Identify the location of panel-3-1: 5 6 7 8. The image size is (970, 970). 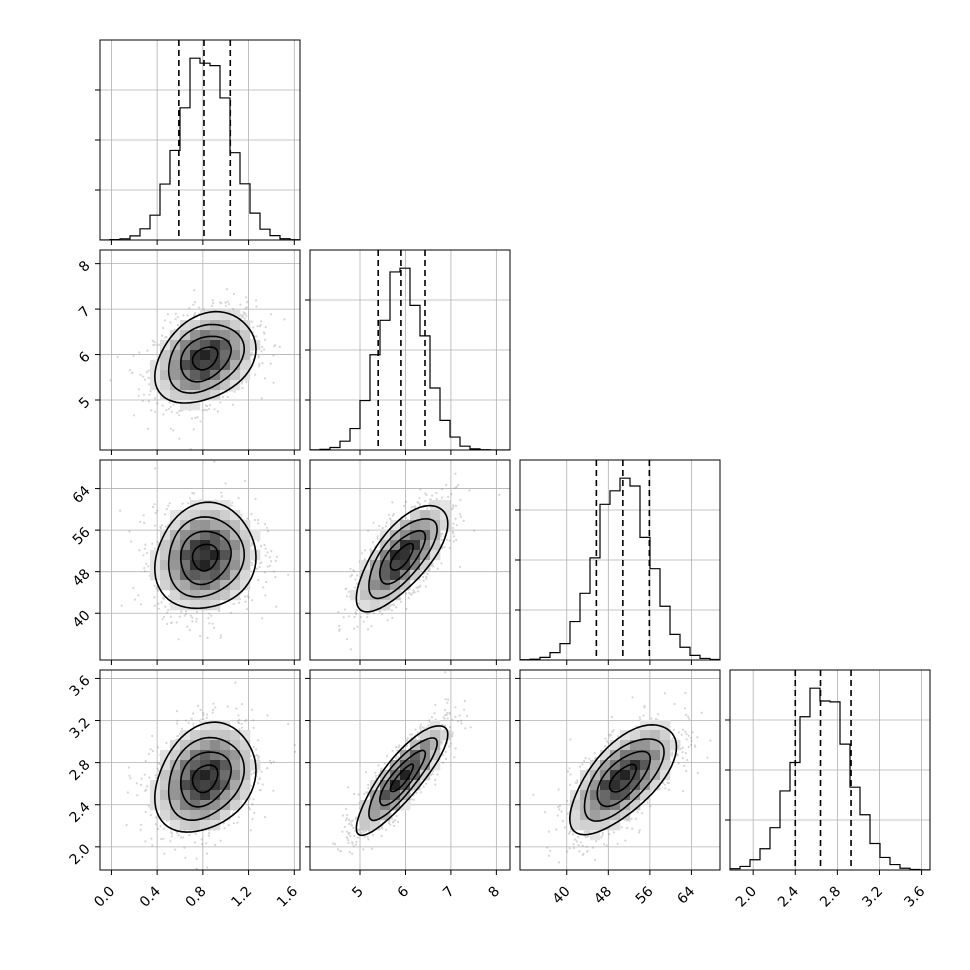
(408, 785).